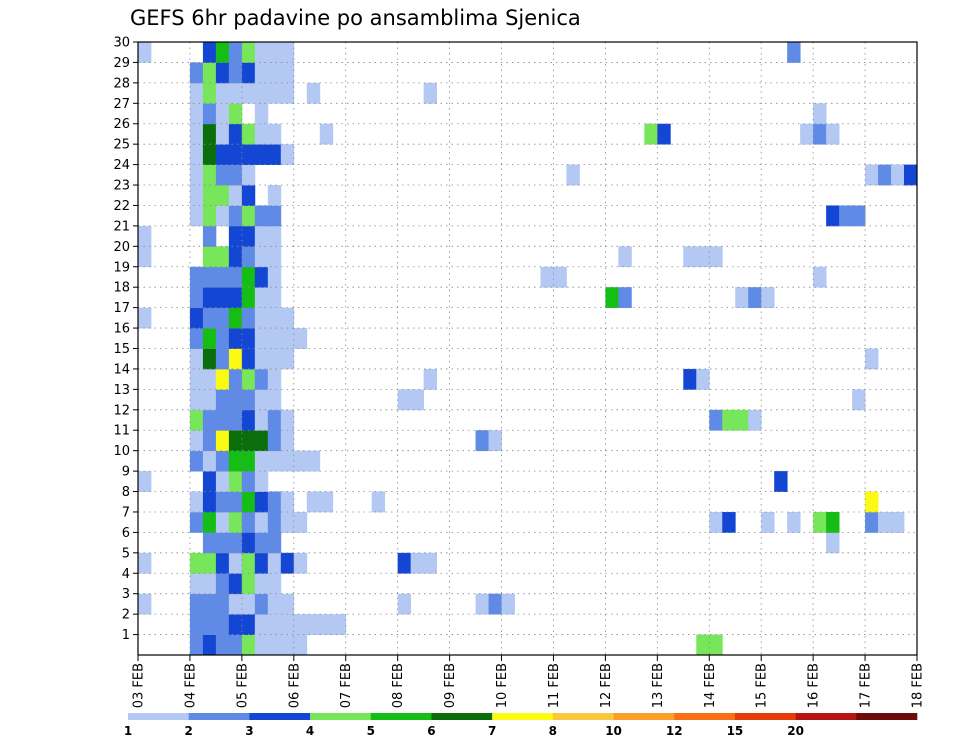 Image resolution: width=960 pixels, height=742 pixels. What do you see at coordinates (235, 441) in the screenshot?
I see `heatmap-cell-m11-s7` at bounding box center [235, 441].